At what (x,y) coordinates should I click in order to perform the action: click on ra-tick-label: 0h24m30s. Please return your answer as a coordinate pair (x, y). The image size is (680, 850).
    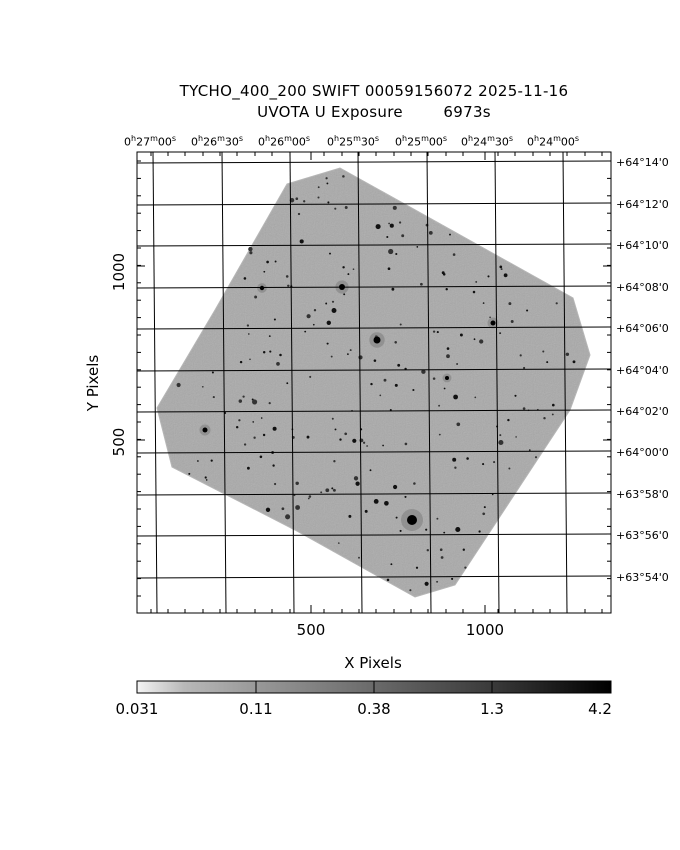
    Looking at the image, I should click on (487, 141).